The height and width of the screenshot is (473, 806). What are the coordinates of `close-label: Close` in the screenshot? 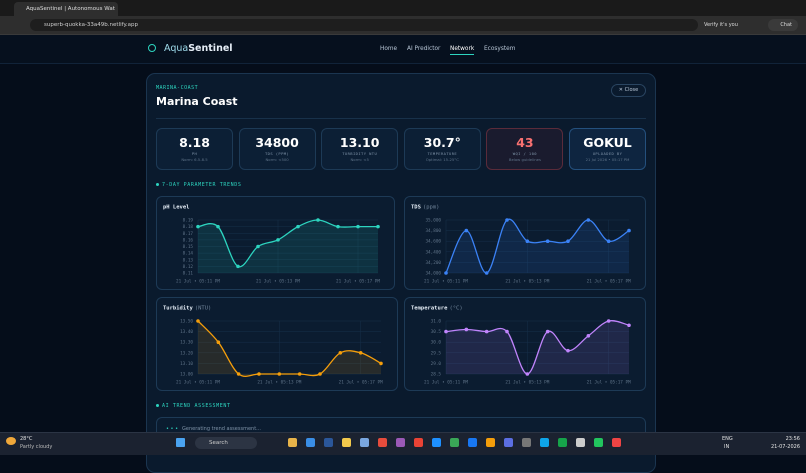 It's located at (631, 90).